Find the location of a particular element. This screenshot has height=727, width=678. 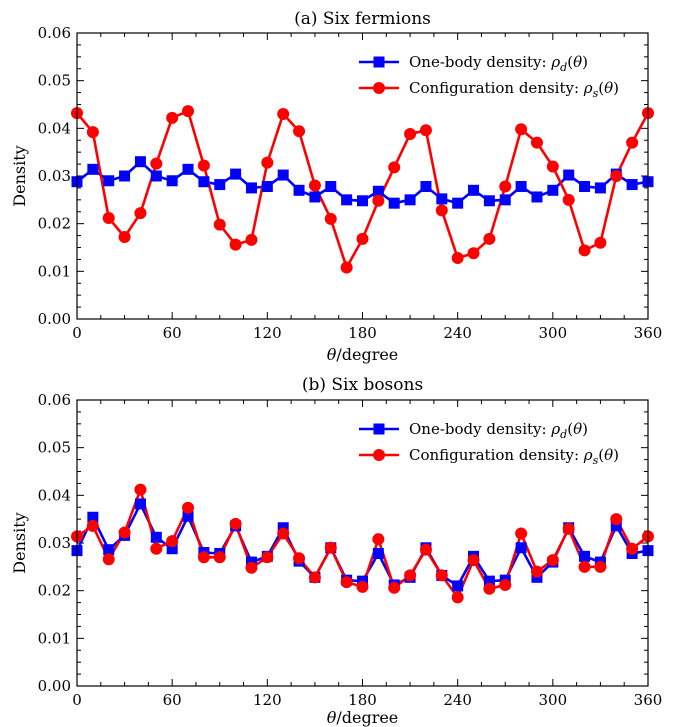

x-tick-label: 120 is located at coordinates (267, 700).